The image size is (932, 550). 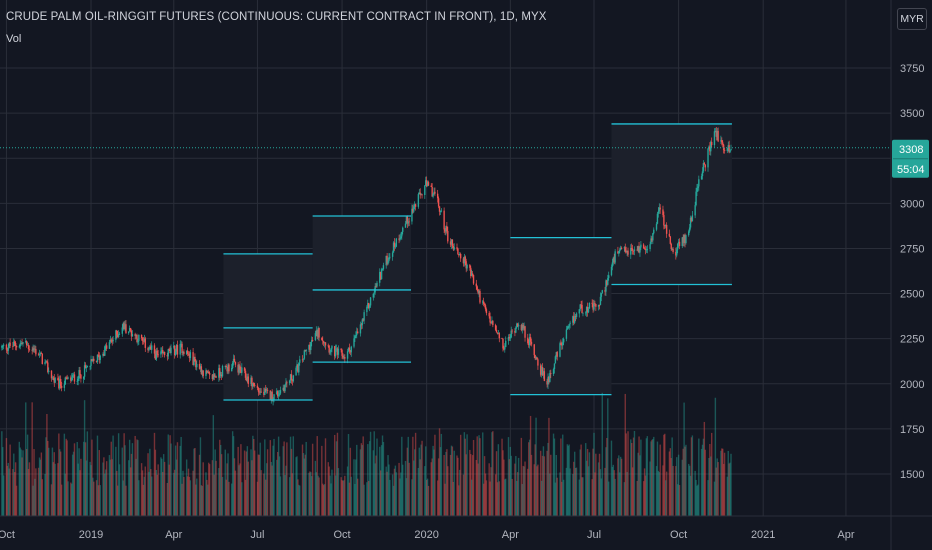 I want to click on x-tick-label: Apr, so click(x=173, y=535).